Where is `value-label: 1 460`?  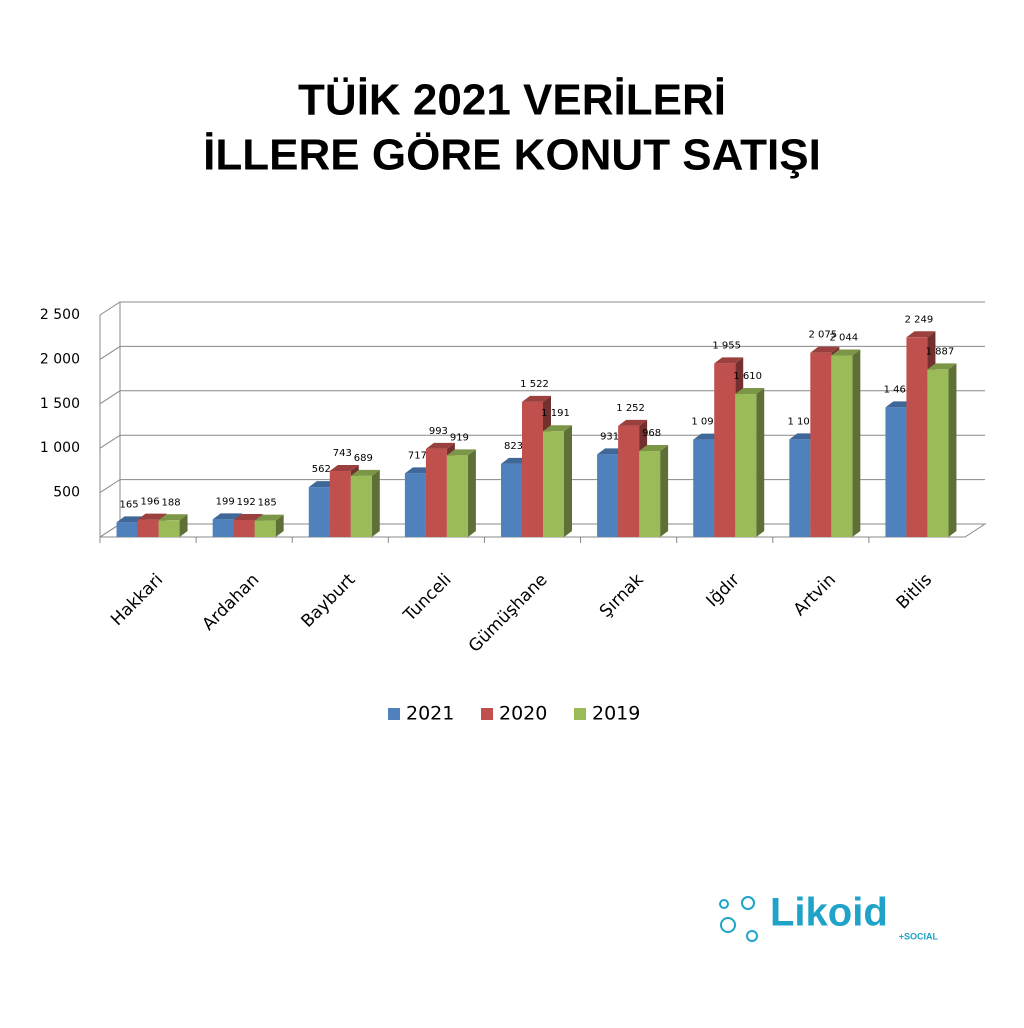
value-label: 1 460 is located at coordinates (898, 389).